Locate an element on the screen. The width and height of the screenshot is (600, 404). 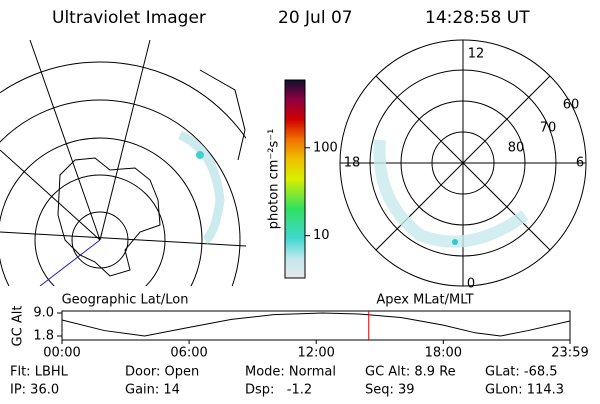
mlt-label: 6 is located at coordinates (580, 163).